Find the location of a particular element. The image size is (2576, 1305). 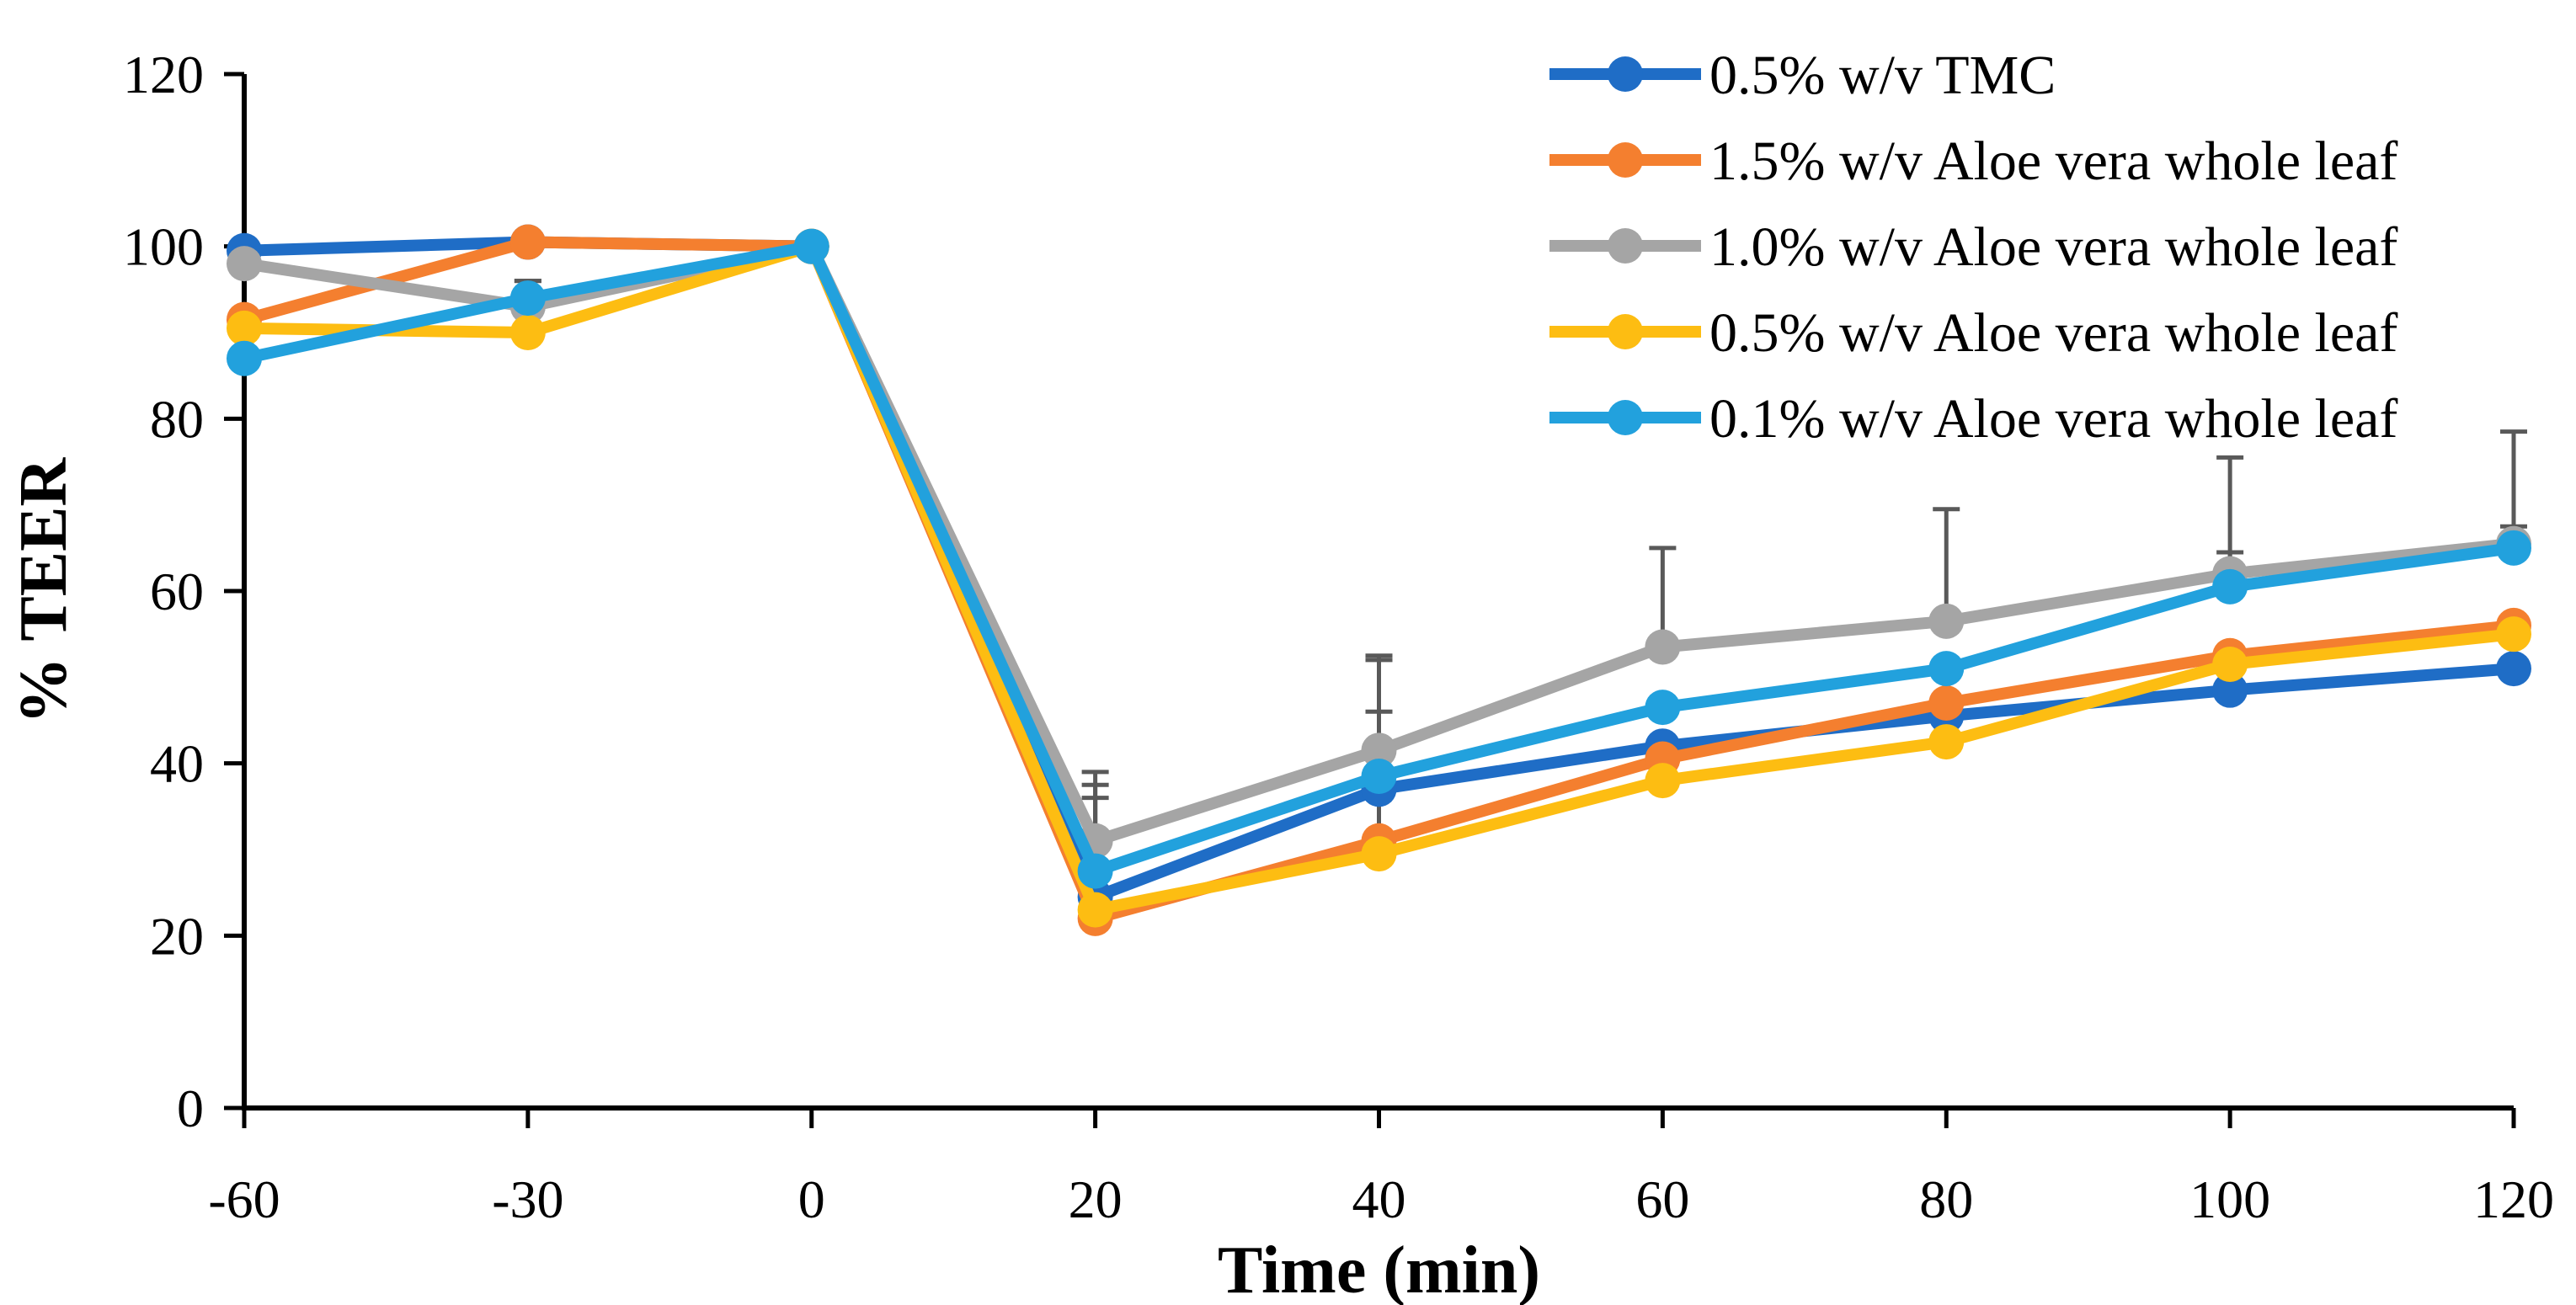

x-tick-label: -60 is located at coordinates (244, 1199).